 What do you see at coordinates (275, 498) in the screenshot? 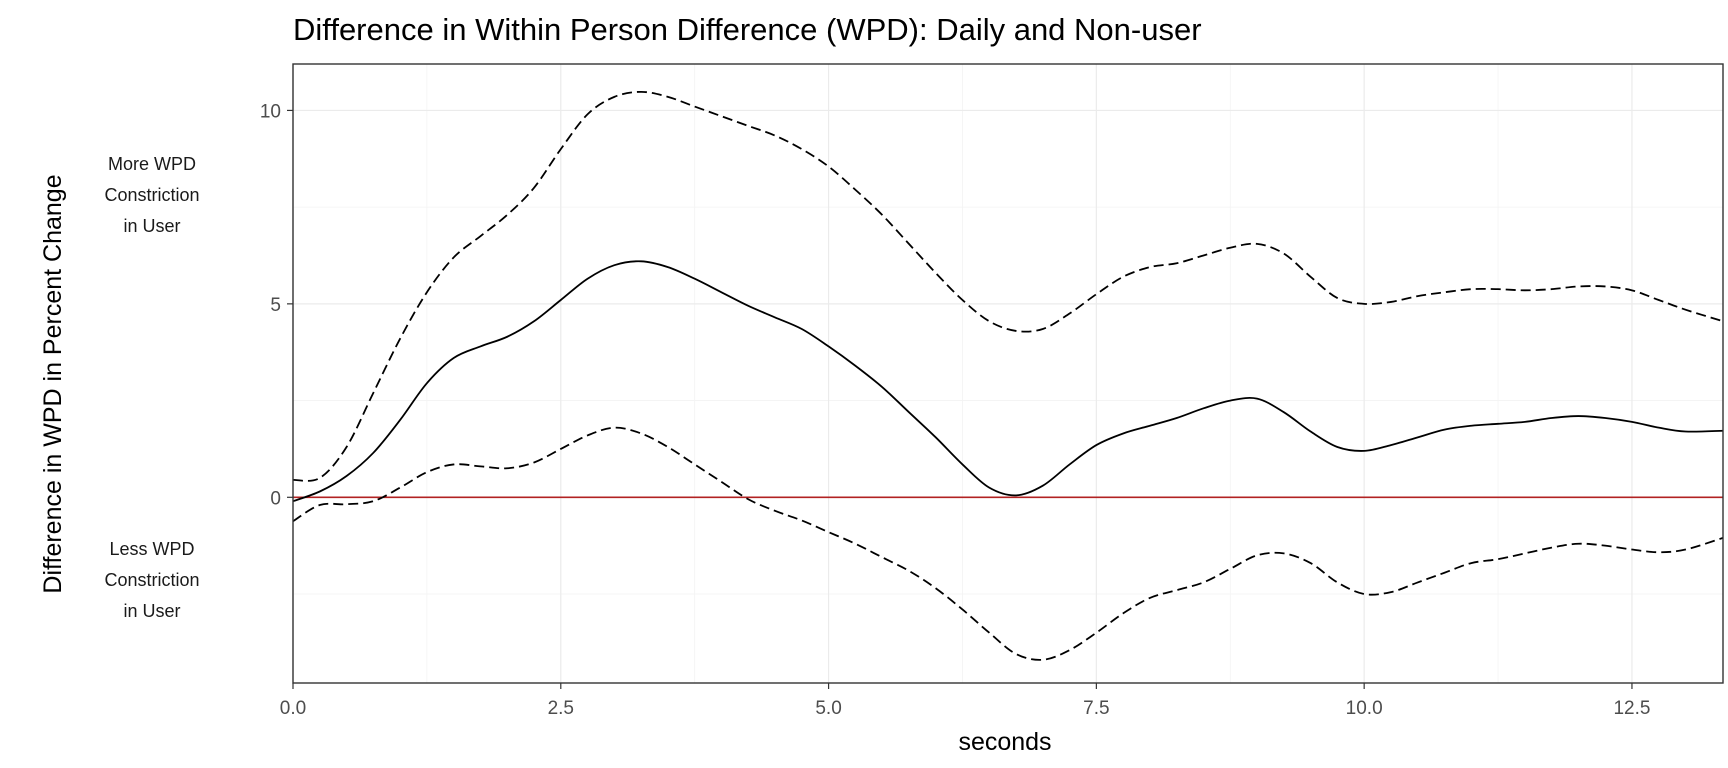
I see `y-tick-label: 0` at bounding box center [275, 498].